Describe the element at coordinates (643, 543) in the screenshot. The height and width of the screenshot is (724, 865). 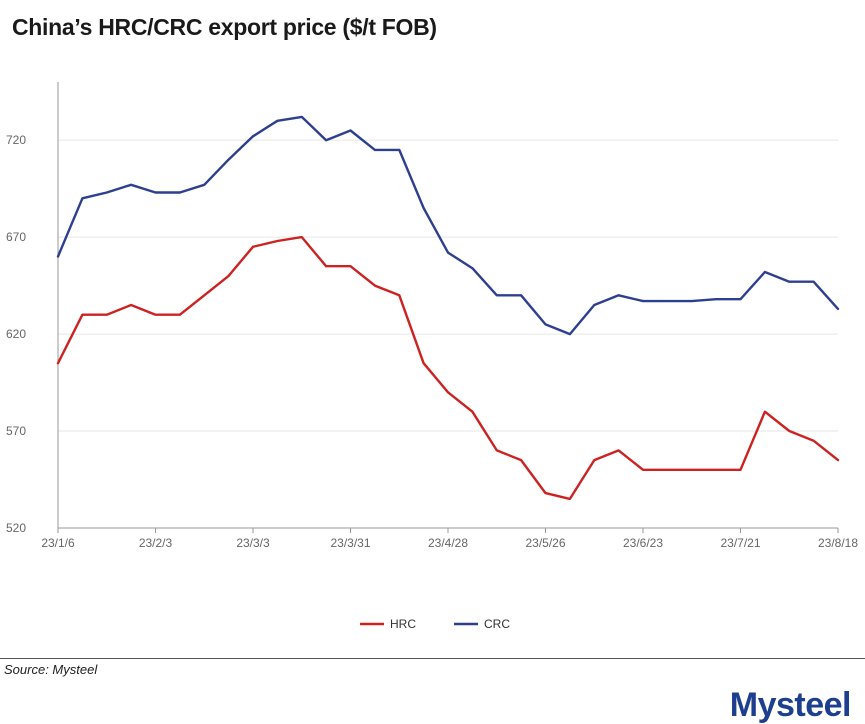
I see `x-tick-label: 23/6/23` at that location.